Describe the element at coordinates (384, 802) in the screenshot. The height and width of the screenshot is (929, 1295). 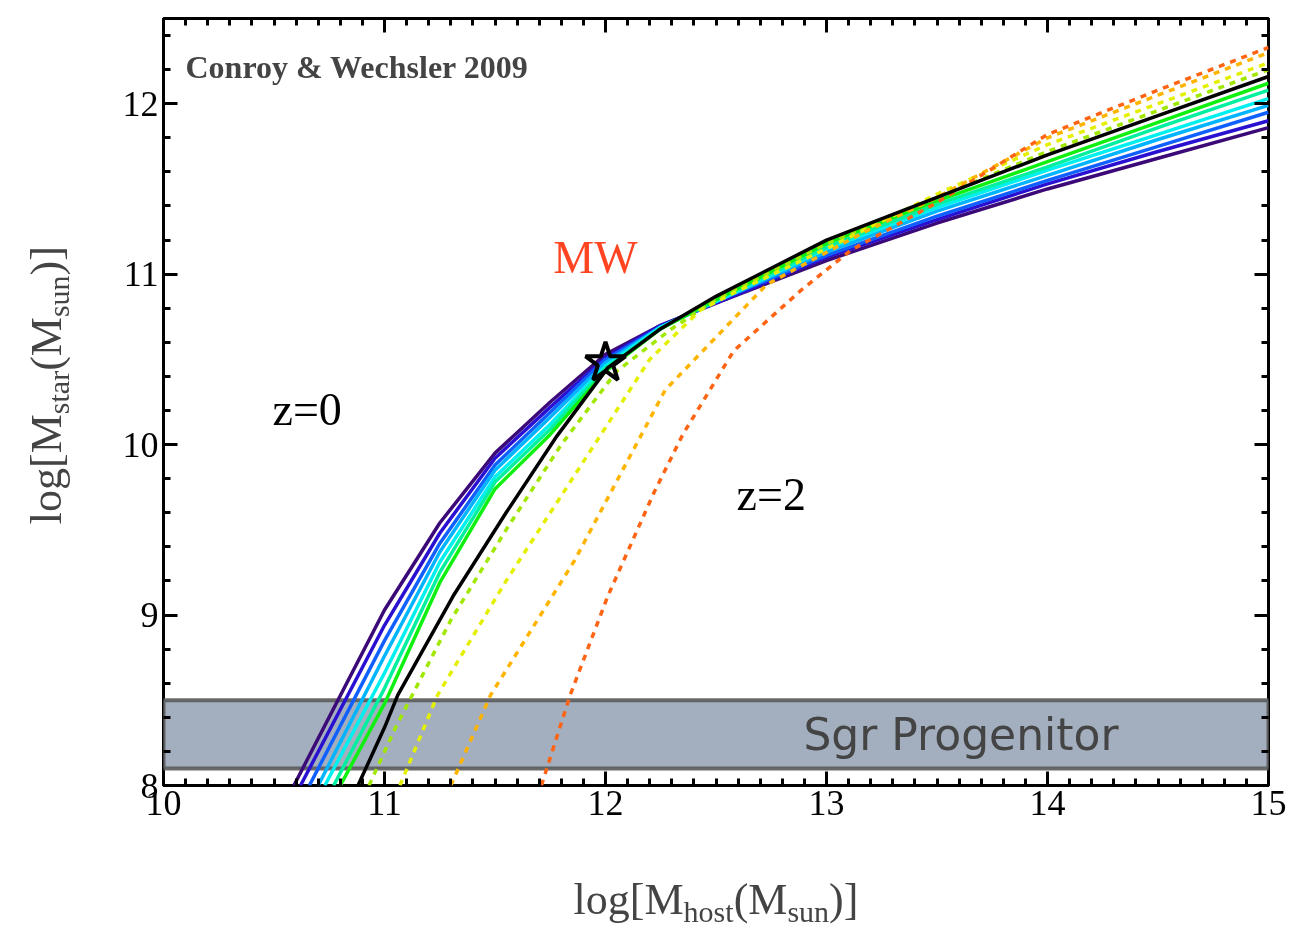
I see `x-tick-label: 11` at that location.